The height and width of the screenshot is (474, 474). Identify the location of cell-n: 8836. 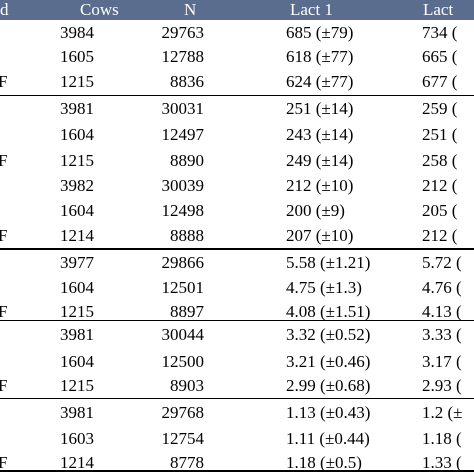
(187, 81).